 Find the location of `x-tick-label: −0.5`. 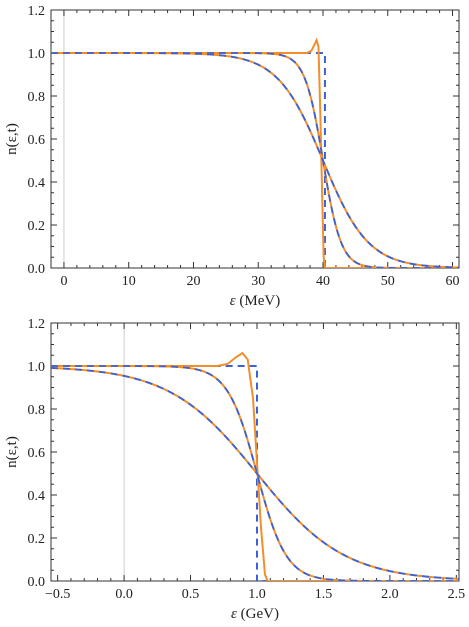

x-tick-label: −0.5 is located at coordinates (57, 594).